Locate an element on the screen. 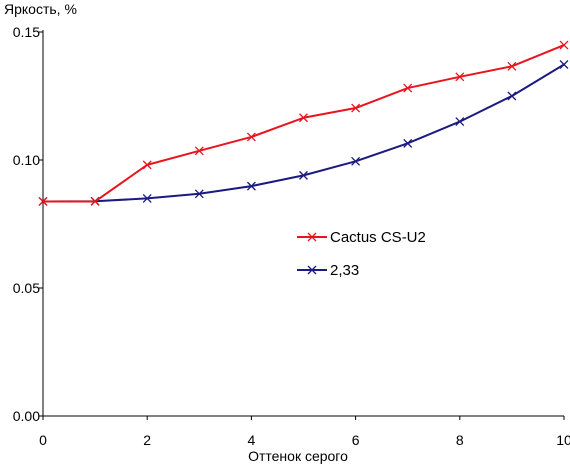 This screenshot has width=570, height=466. legend-label: 2,33 is located at coordinates (344, 270).